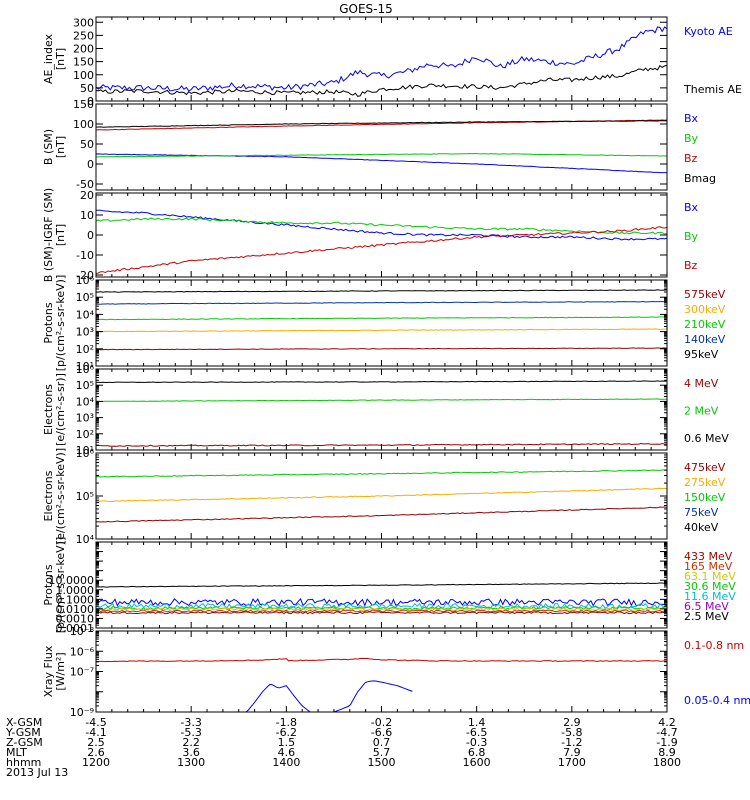 This screenshot has height=800, width=750. Describe the element at coordinates (60, 496) in the screenshot. I see `y-axis-label: [e/(cm²-s-sr-keV)]` at that location.